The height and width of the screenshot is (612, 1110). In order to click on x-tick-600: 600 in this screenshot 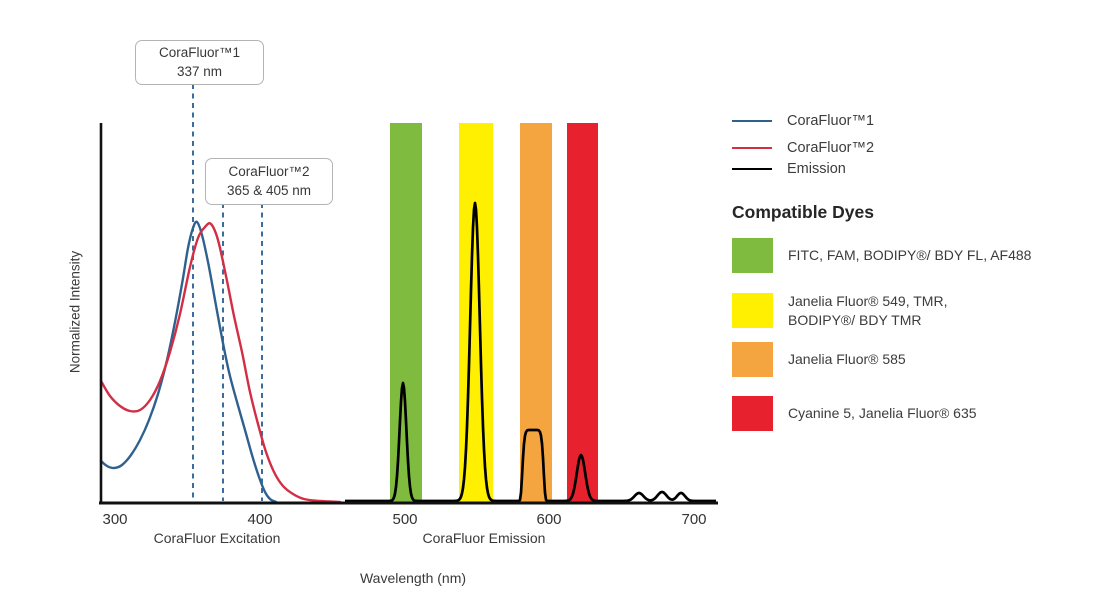, I will do `click(549, 519)`.